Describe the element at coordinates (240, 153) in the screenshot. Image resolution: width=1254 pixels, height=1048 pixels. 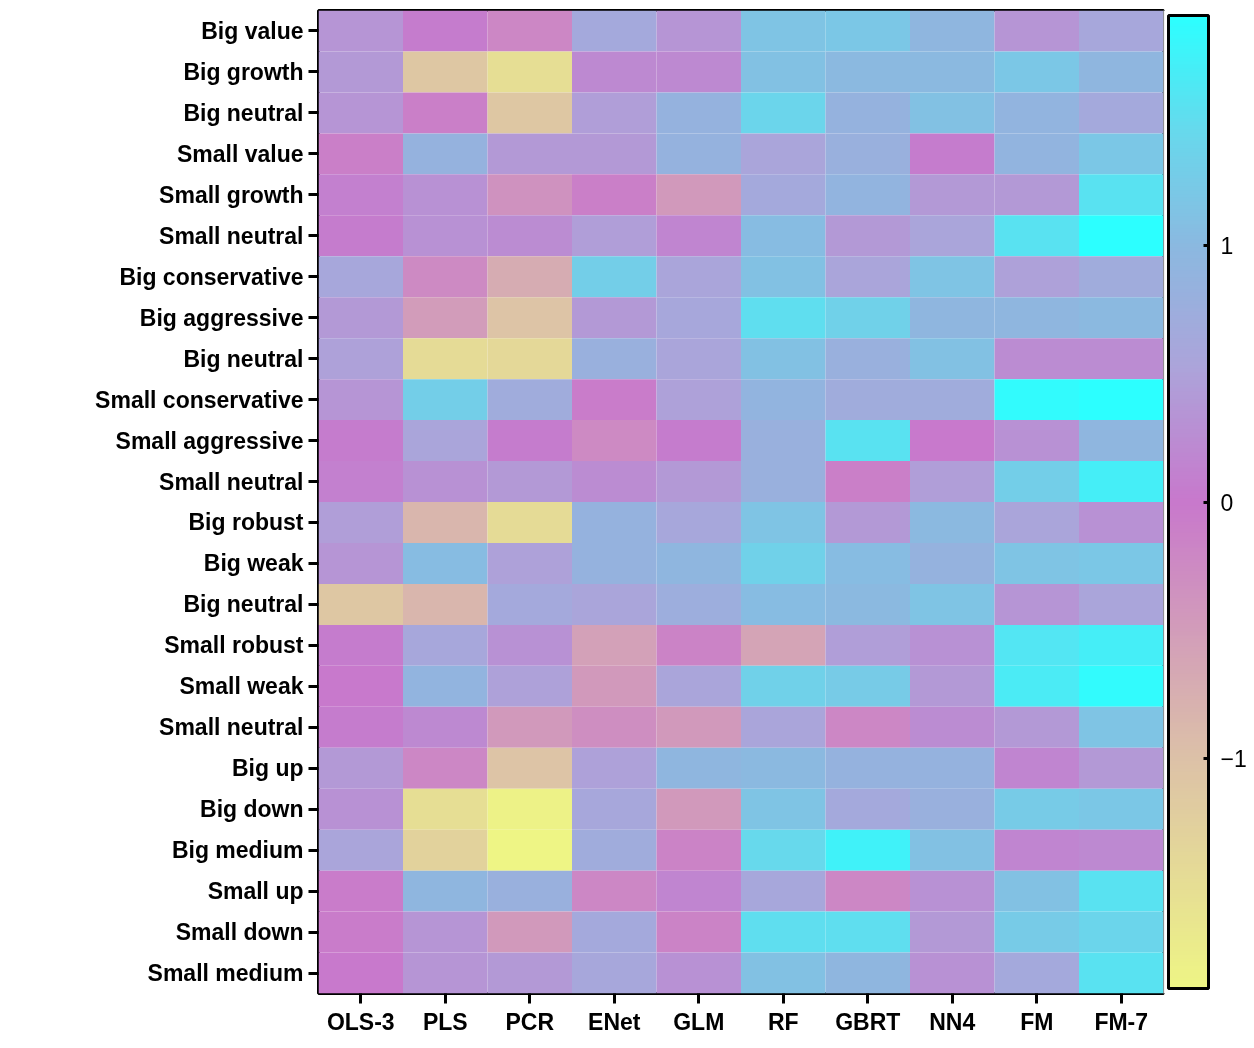
I see `y-tick-label: Small value` at that location.